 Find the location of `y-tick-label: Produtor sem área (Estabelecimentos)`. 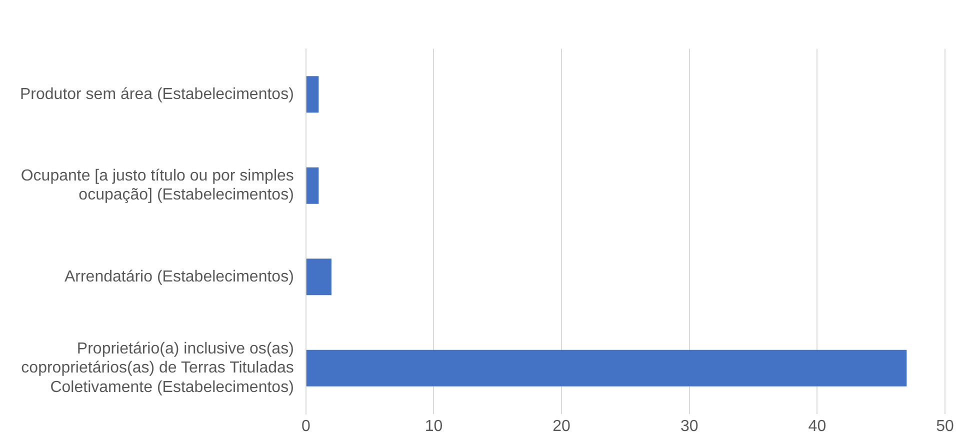

y-tick-label: Produtor sem área (Estabelecimentos) is located at coordinates (157, 94).